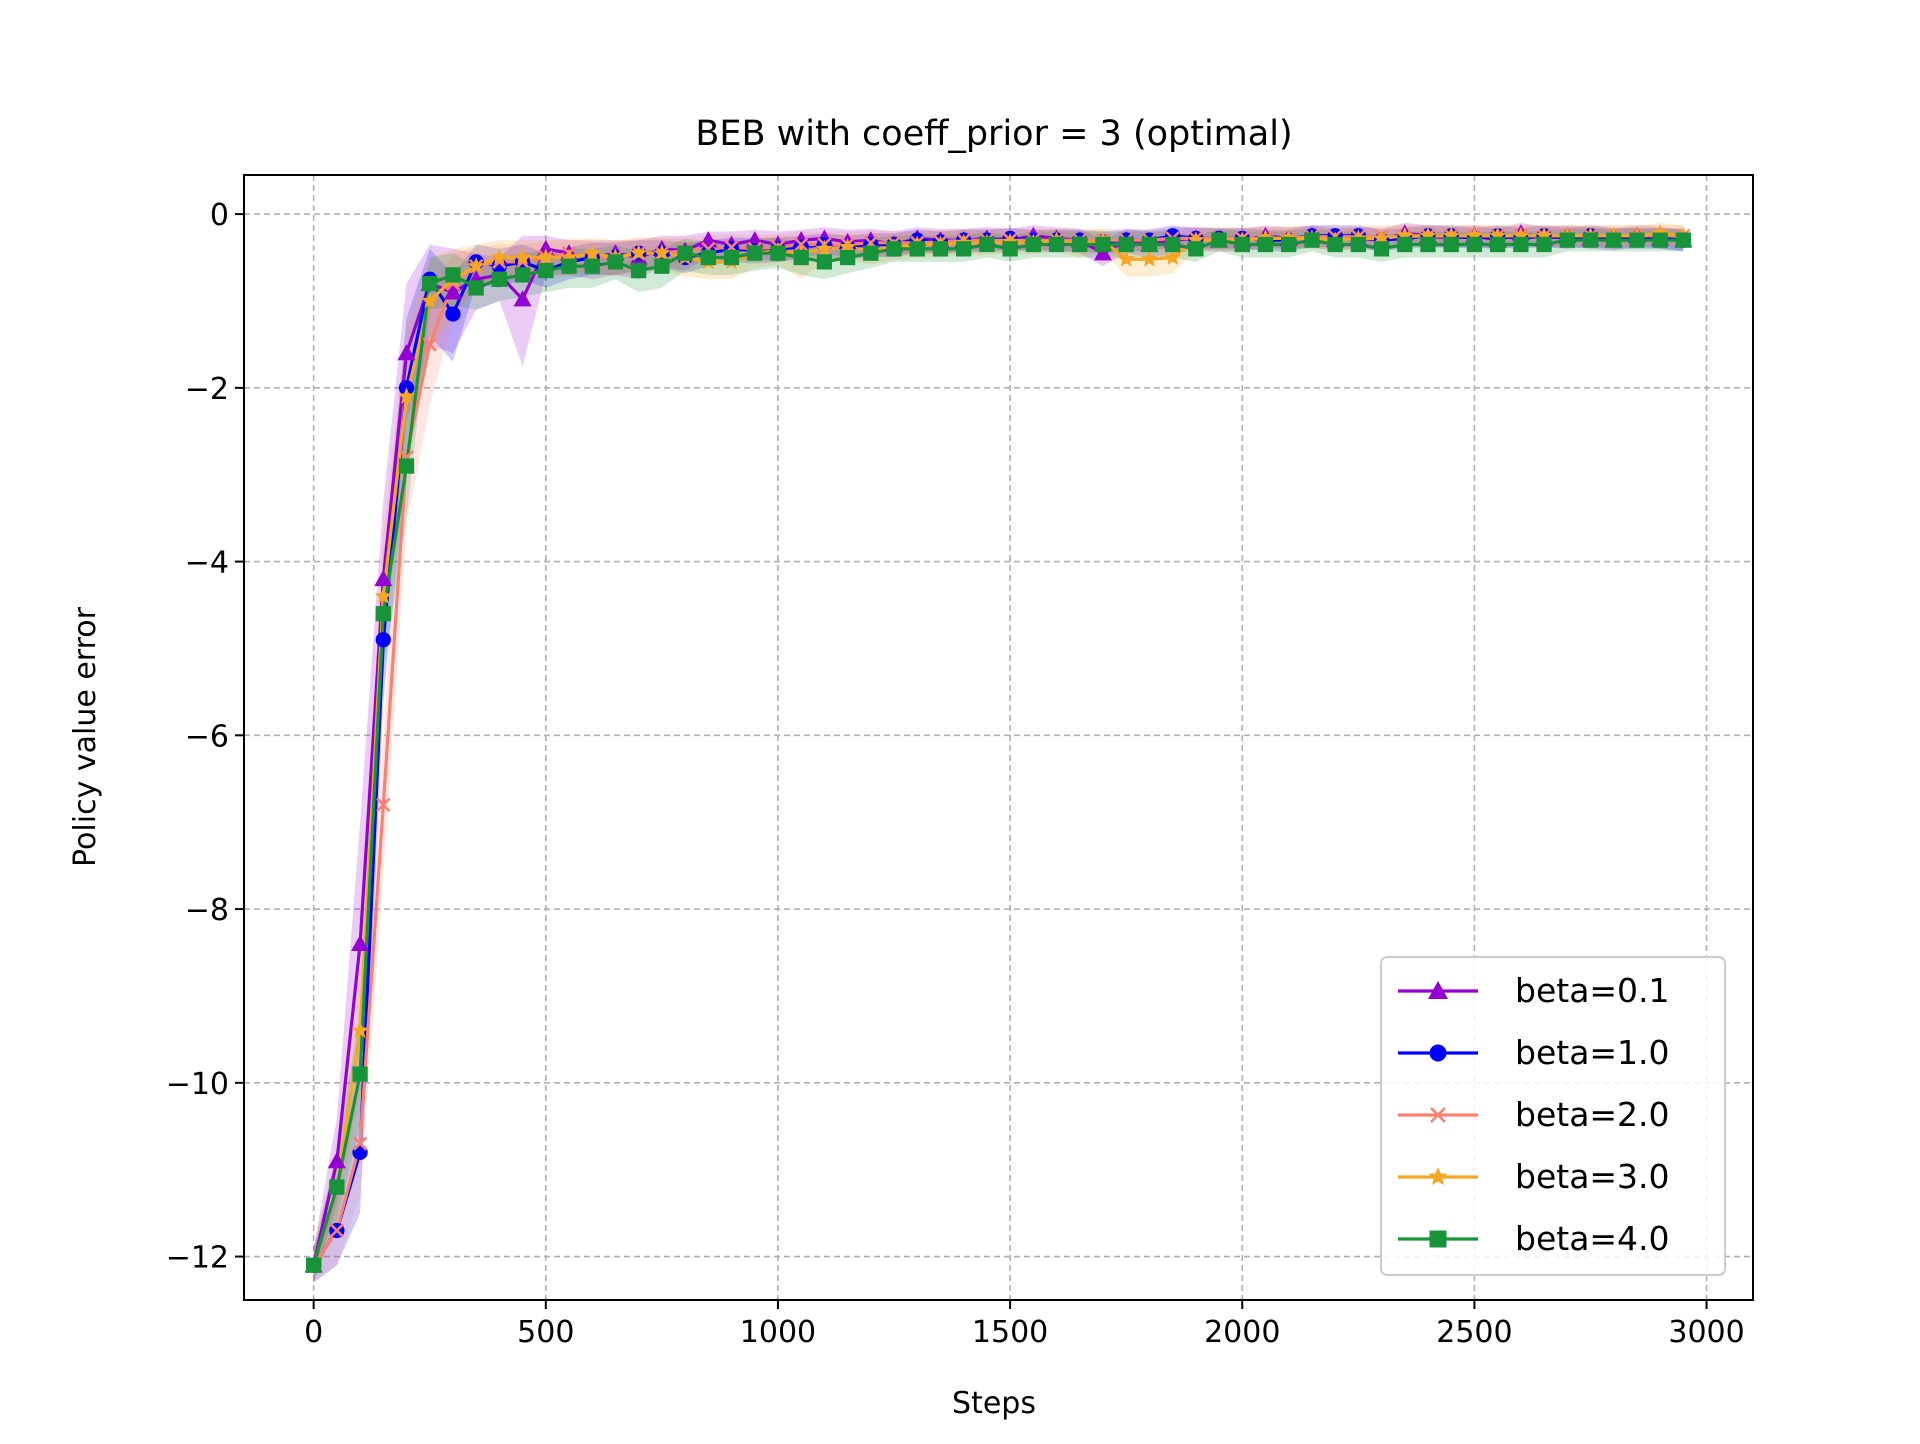 The image size is (1920, 1444). What do you see at coordinates (207, 389) in the screenshot?
I see `y-tick-label: −2` at bounding box center [207, 389].